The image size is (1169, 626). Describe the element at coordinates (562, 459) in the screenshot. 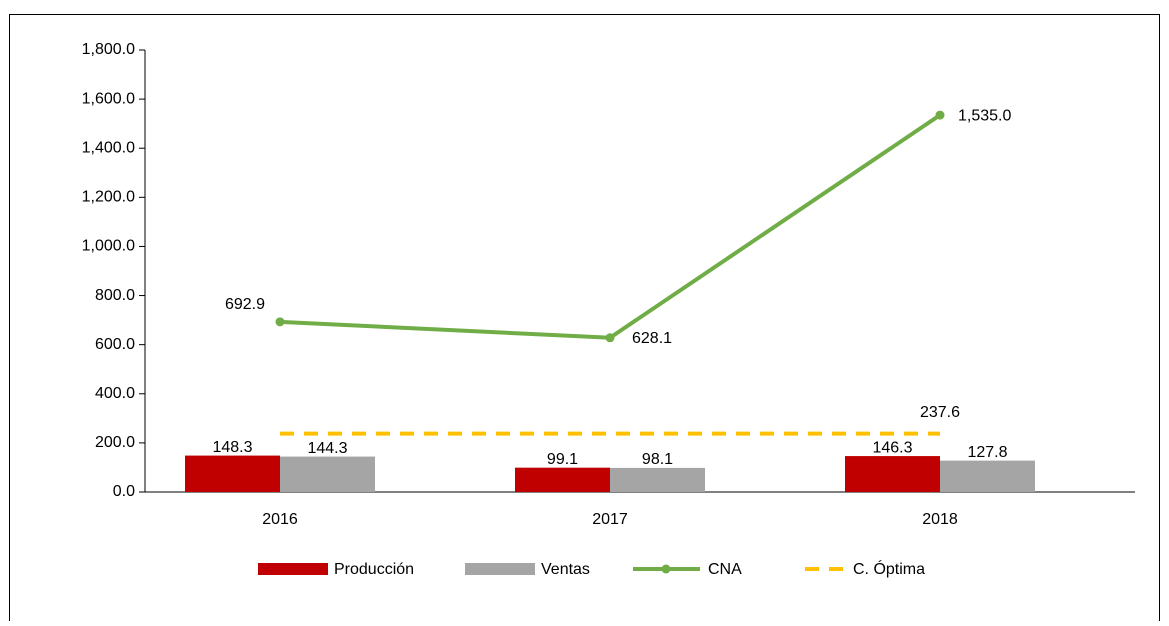

I see `data-label: 99.1` at that location.